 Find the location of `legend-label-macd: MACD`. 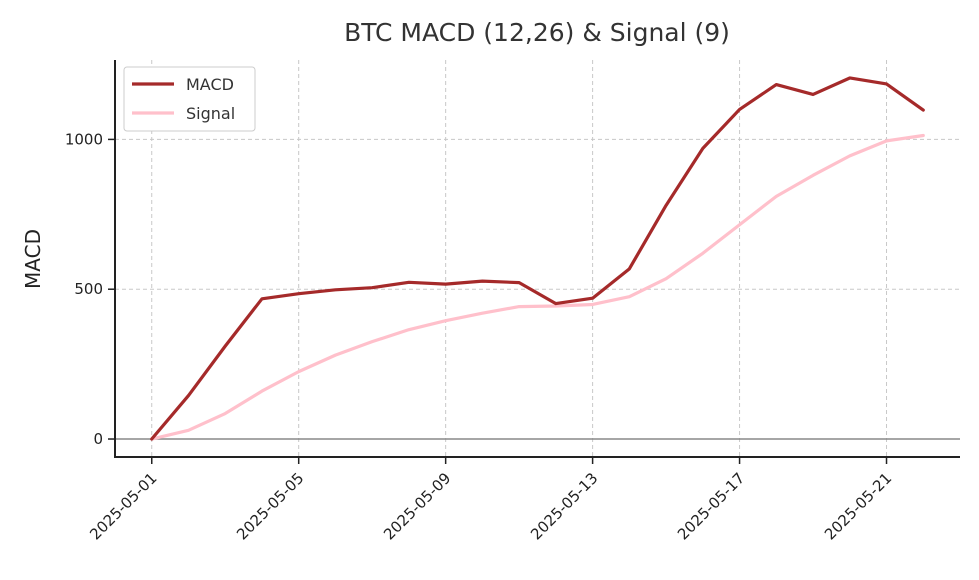

legend-label-macd: MACD is located at coordinates (210, 84).